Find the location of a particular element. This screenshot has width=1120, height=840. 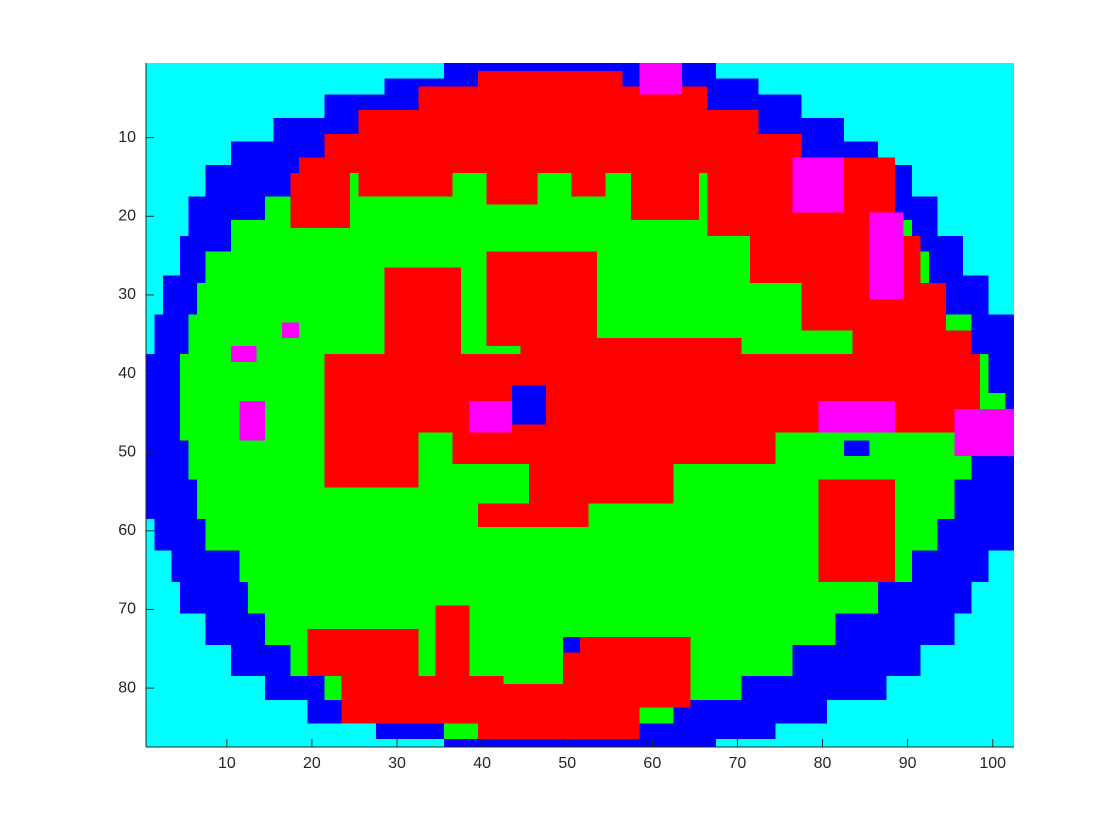

y-tick-label: 50 is located at coordinates (127, 451).